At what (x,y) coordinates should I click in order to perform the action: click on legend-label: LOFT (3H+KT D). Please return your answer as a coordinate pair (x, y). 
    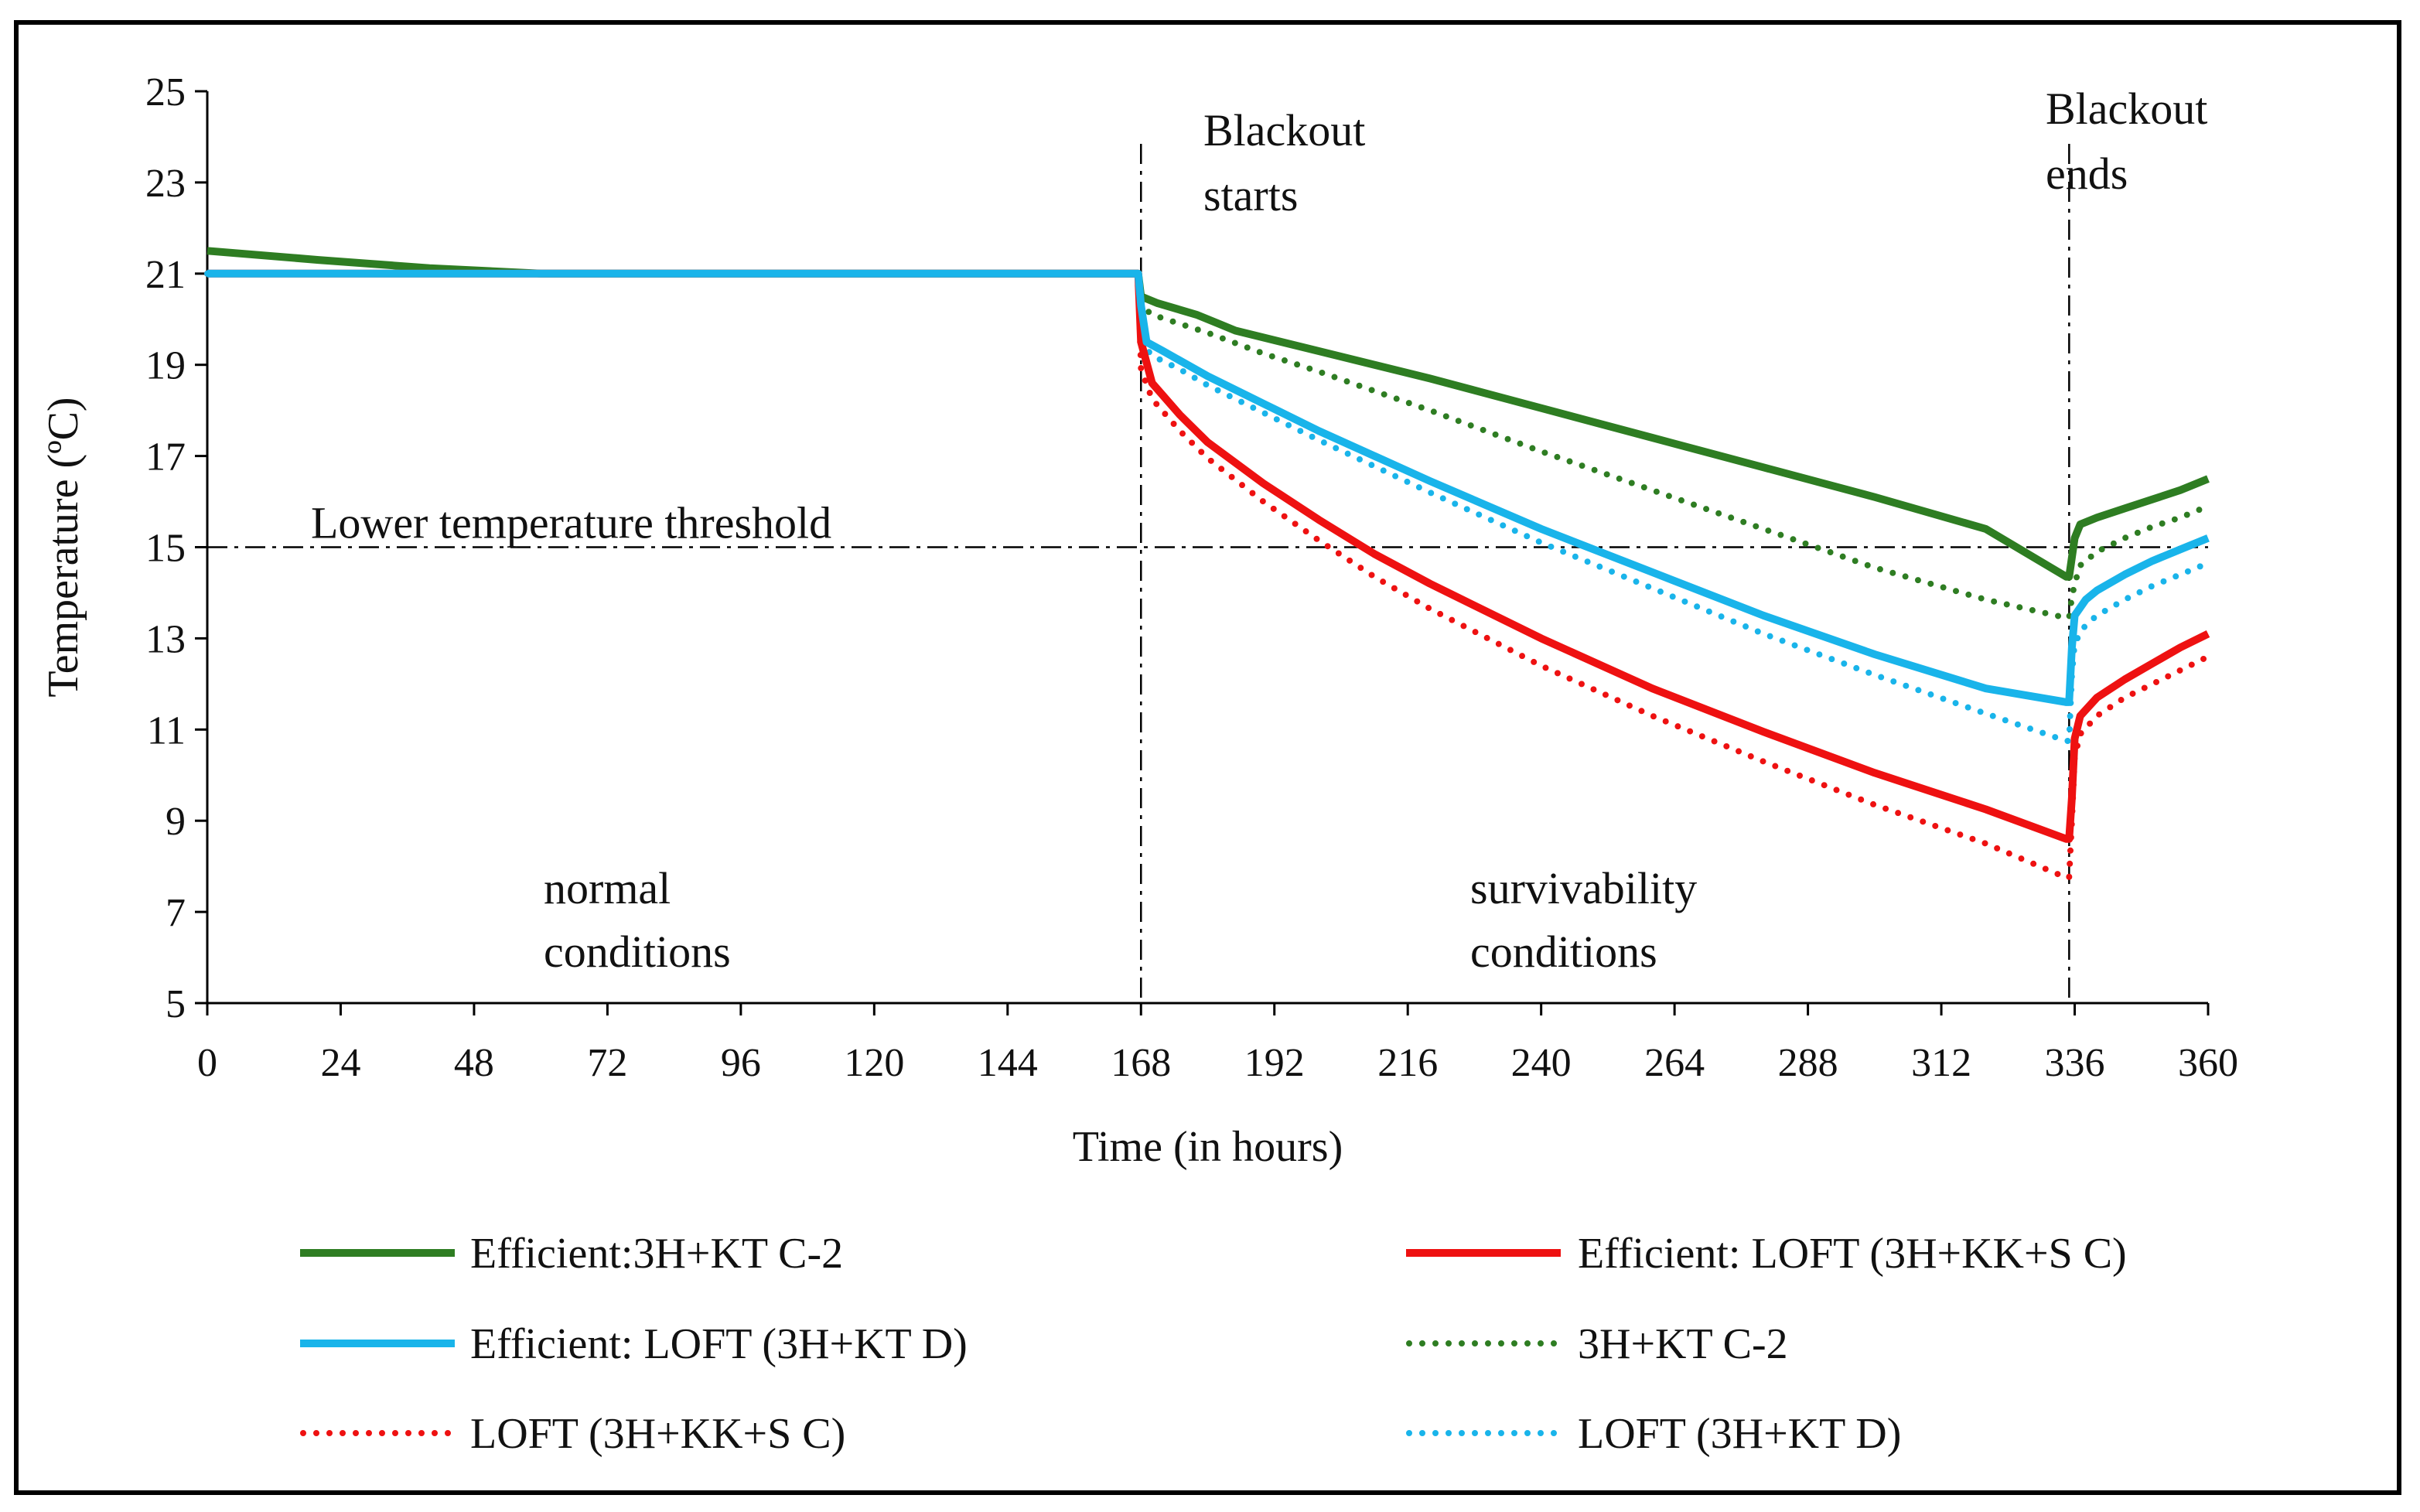
    Looking at the image, I should click on (1739, 1434).